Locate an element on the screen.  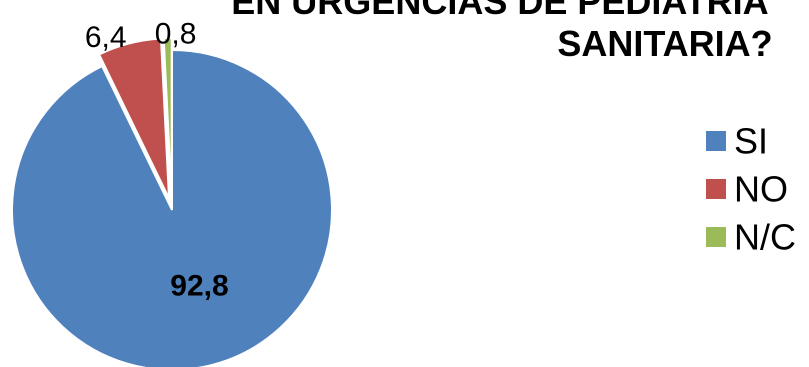
legend-label-n-c: N/C is located at coordinates (765, 237).